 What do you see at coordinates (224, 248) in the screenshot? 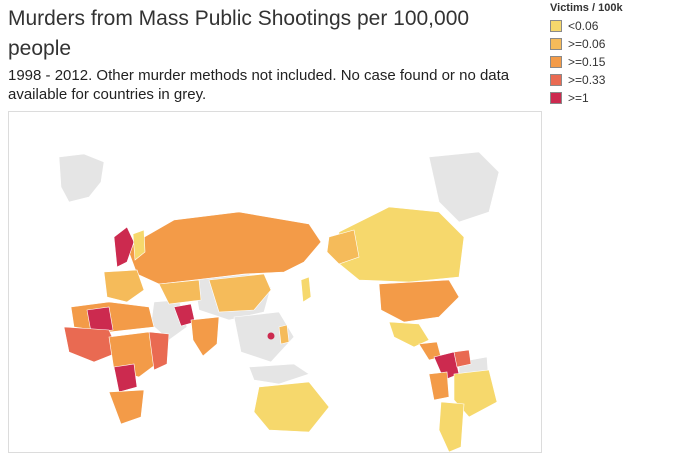
I see `map-region-russia` at bounding box center [224, 248].